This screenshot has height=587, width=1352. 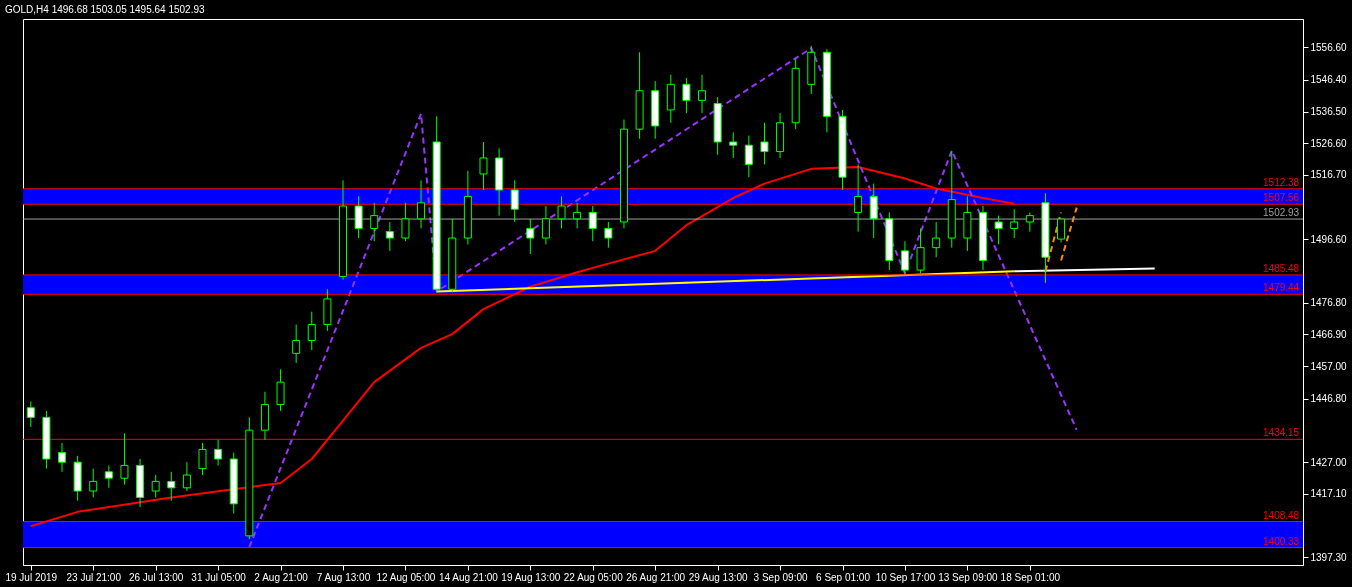 What do you see at coordinates (968, 577) in the screenshot?
I see `x-tick-label: 13 Sep 09:00` at bounding box center [968, 577].